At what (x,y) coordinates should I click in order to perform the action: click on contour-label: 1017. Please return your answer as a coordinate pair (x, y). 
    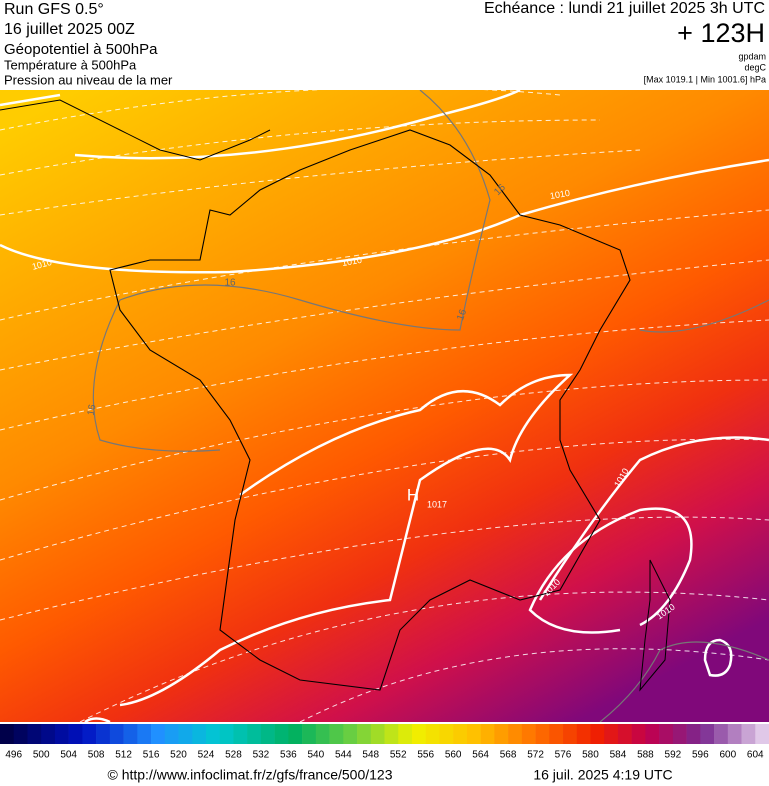
    Looking at the image, I should click on (437, 504).